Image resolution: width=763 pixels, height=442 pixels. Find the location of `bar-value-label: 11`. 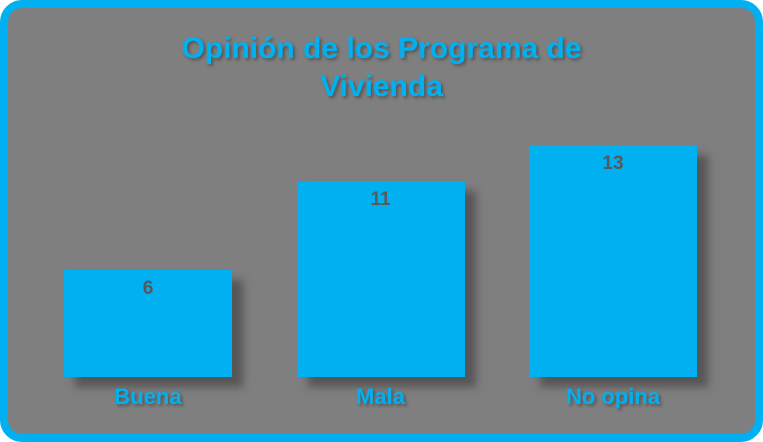

bar-value-label: 11 is located at coordinates (380, 199).